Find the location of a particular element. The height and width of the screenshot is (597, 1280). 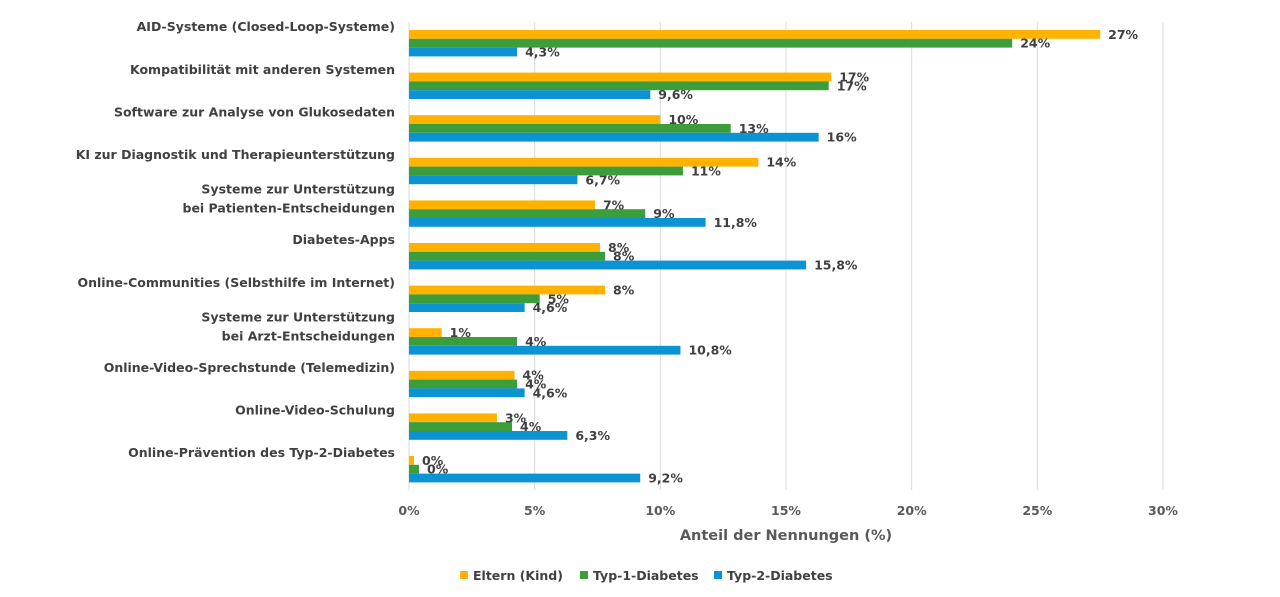

legend-label: Typ-1-Diabetes is located at coordinates (646, 575).